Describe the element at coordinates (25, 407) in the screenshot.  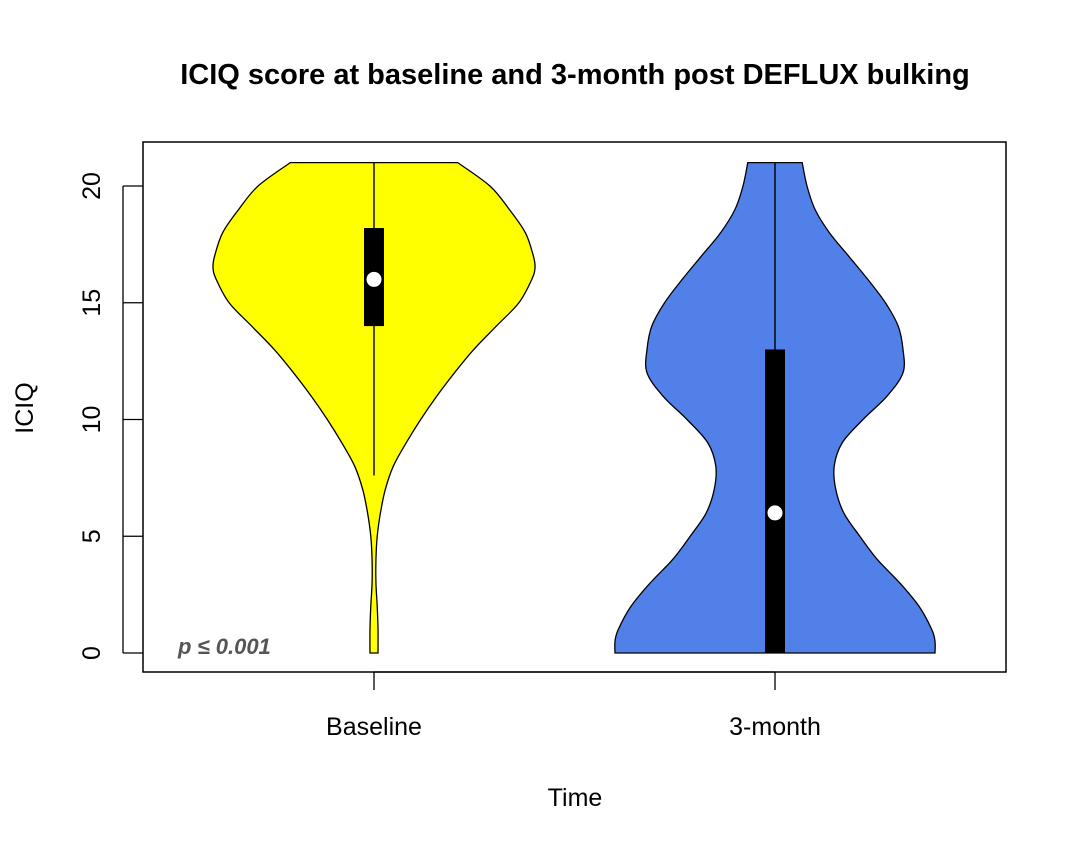
I see `y-axis-label: ICIQ` at that location.